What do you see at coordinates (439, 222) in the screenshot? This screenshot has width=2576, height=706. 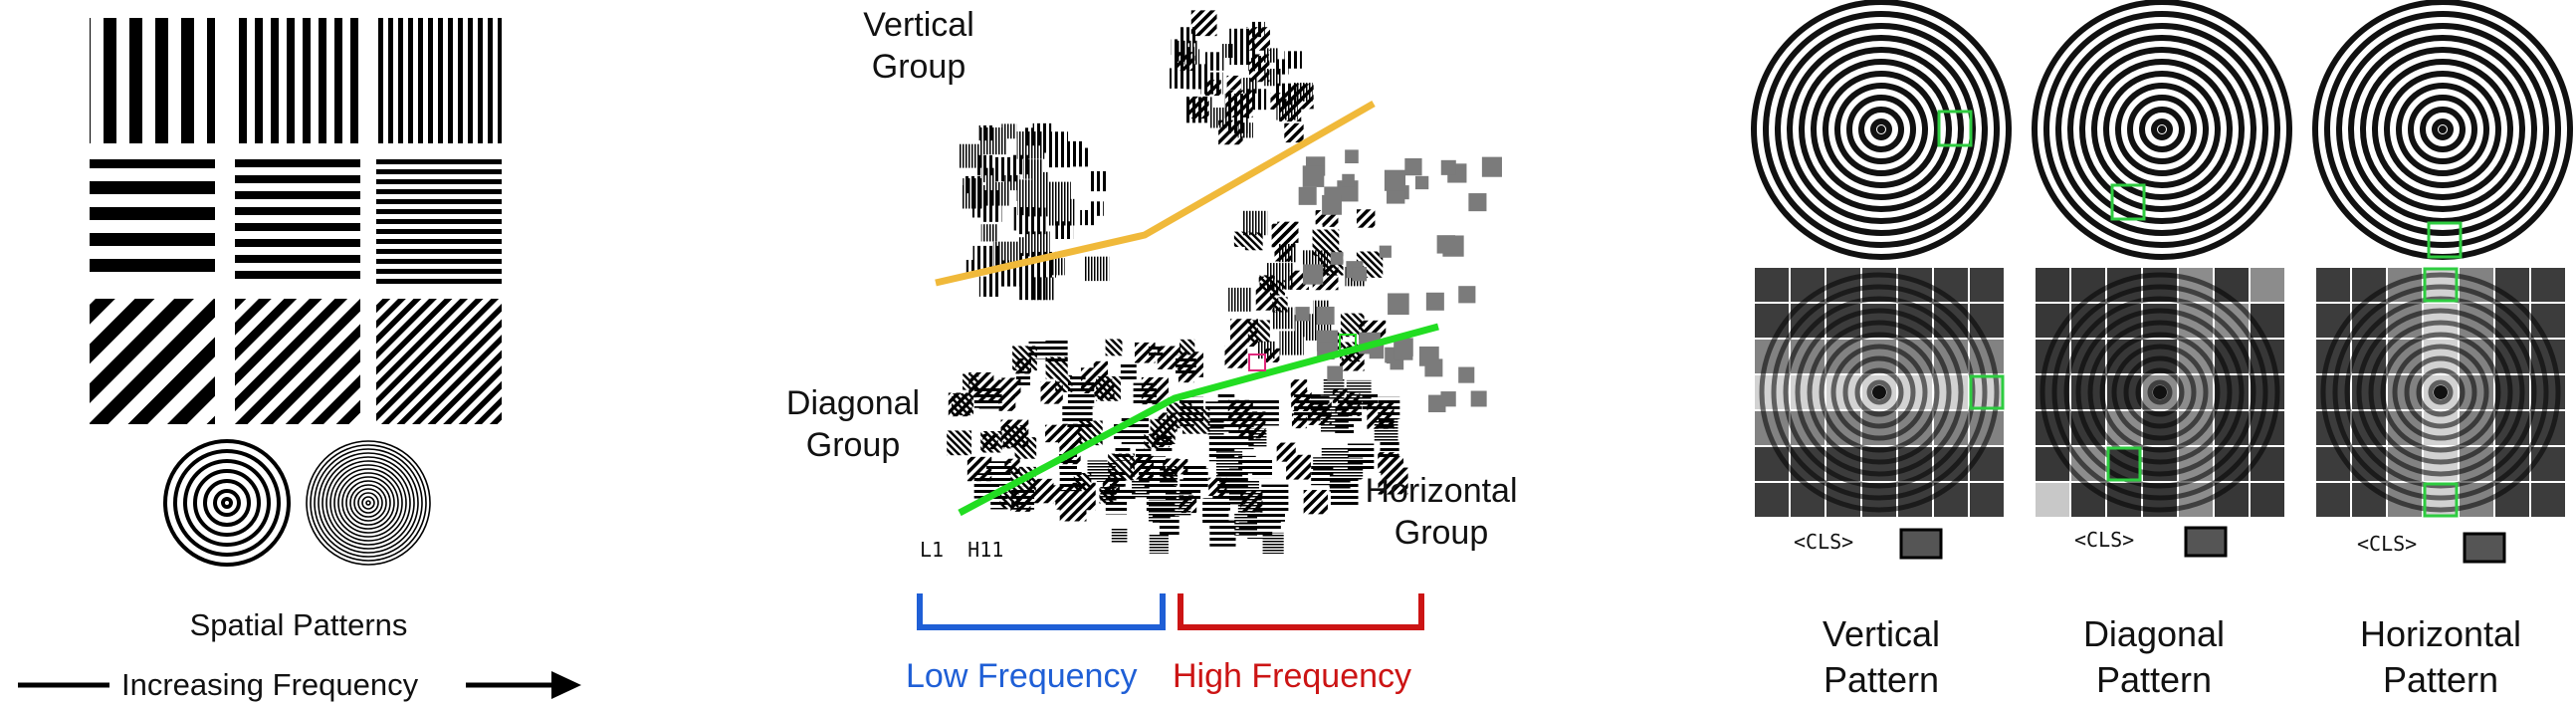 I see `horizontal-high-tile` at bounding box center [439, 222].